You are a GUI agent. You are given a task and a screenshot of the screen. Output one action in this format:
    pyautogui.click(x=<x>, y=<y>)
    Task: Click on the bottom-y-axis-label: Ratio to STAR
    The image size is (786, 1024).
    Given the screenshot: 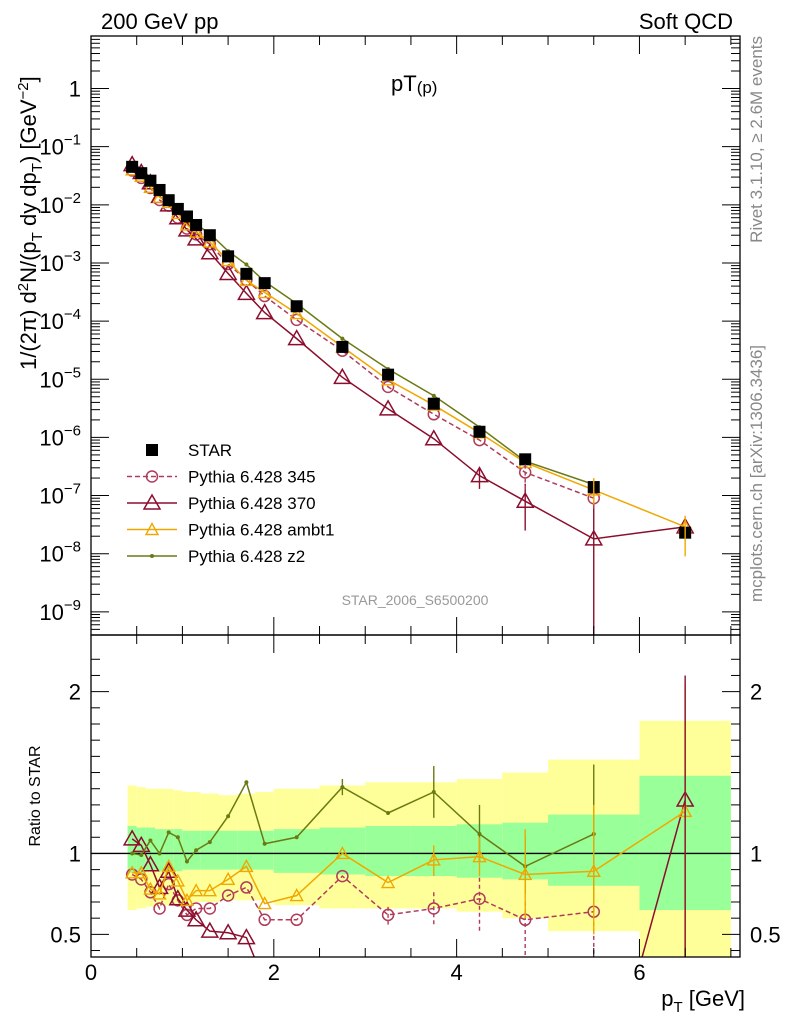 What is the action you would take?
    pyautogui.click(x=35, y=795)
    